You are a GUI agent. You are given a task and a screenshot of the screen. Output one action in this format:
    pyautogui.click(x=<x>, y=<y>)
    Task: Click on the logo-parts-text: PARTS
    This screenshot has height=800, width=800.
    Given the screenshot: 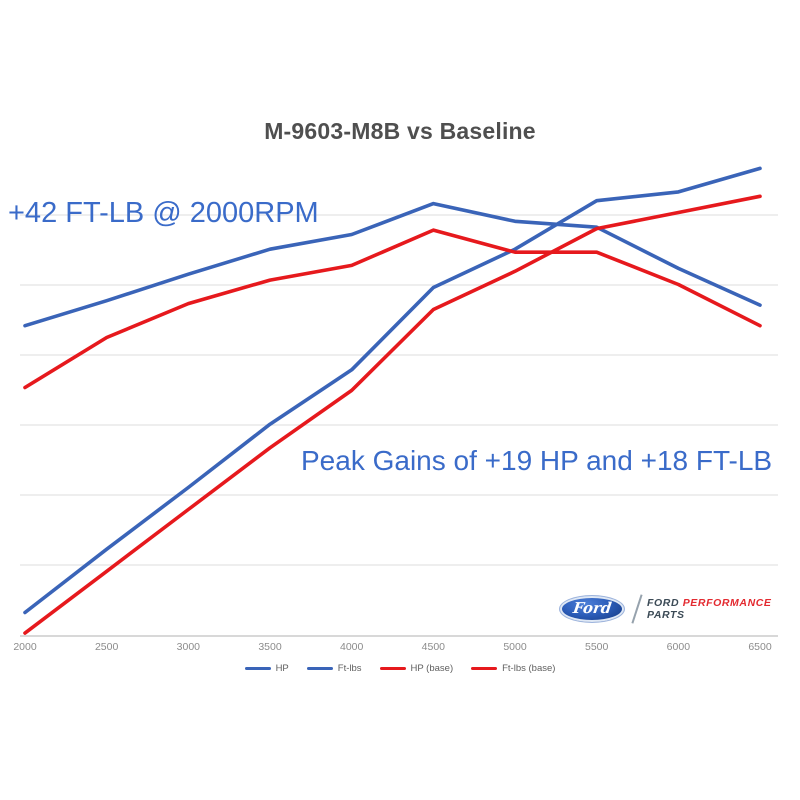 What is the action you would take?
    pyautogui.click(x=666, y=615)
    